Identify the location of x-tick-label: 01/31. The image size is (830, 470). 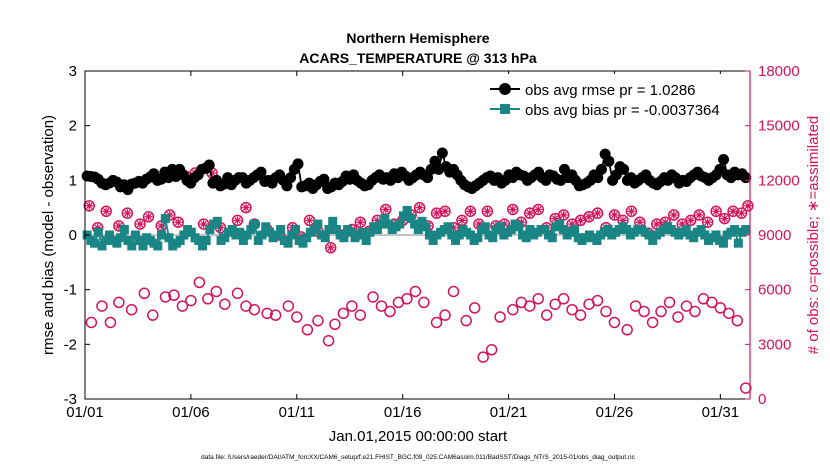
(721, 412).